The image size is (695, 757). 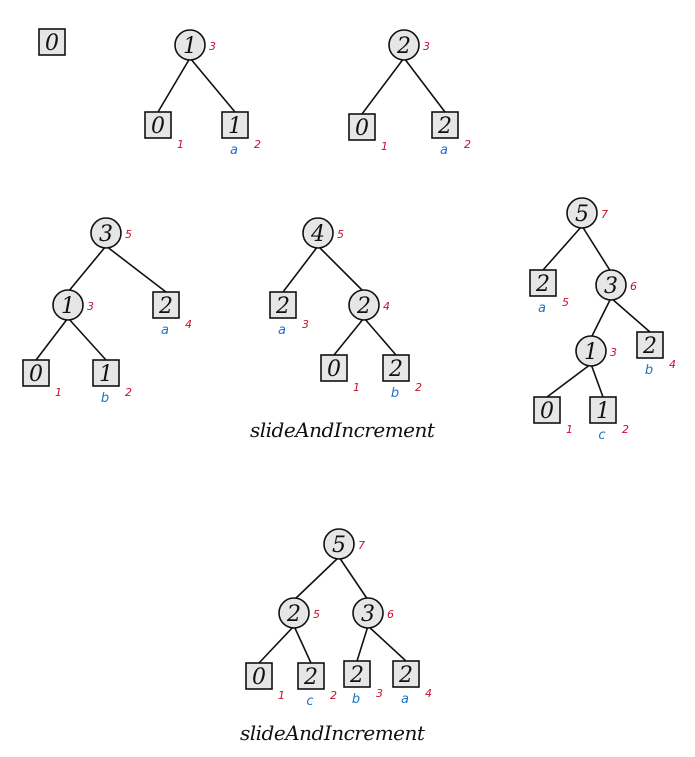 I want to click on leaf-node: 22 a, so click(x=451, y=134).